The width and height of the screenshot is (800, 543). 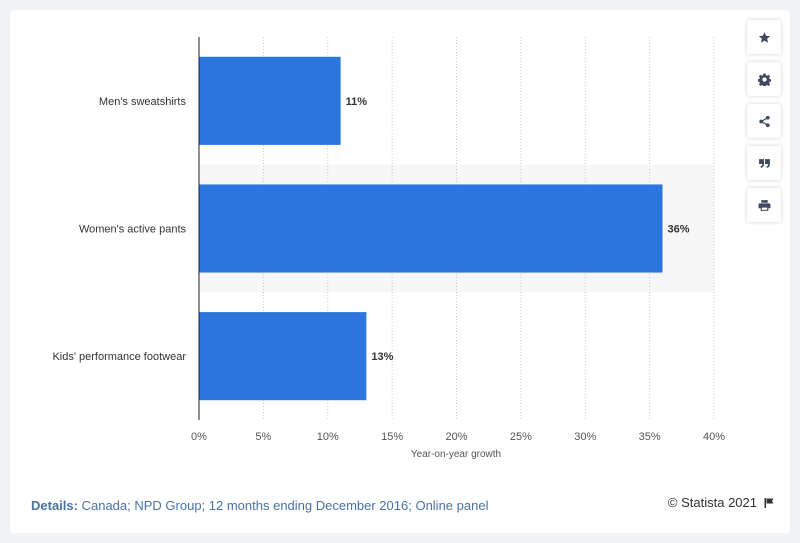 What do you see at coordinates (382, 357) in the screenshot?
I see `value-label: 13%` at bounding box center [382, 357].